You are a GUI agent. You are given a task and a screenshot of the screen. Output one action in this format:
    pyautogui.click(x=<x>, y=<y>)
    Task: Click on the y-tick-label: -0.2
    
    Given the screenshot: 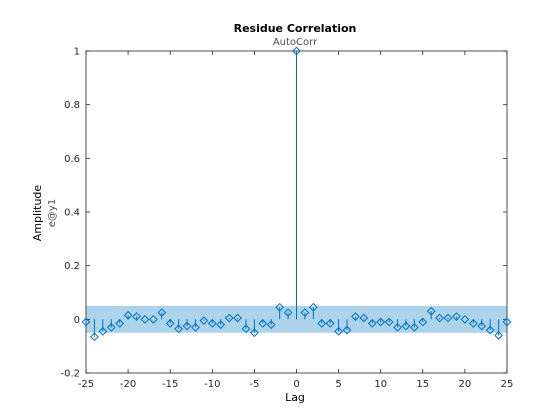 What is the action you would take?
    pyautogui.click(x=70, y=374)
    